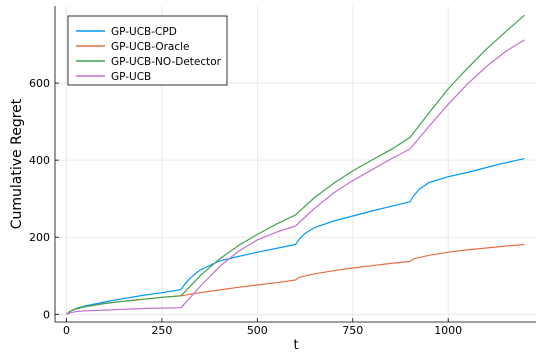  What do you see at coordinates (161, 330) in the screenshot?
I see `x-tick-label: 250` at bounding box center [161, 330].